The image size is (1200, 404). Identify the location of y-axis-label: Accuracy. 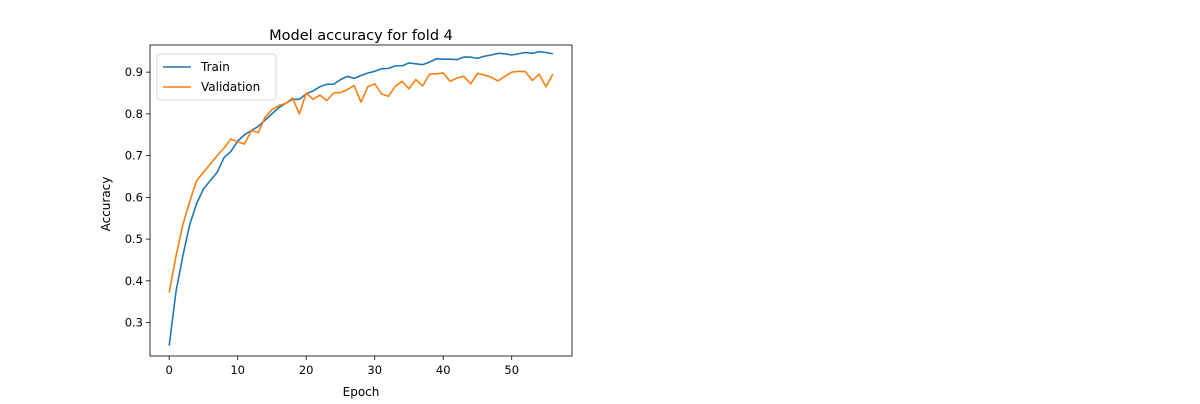
(106, 204).